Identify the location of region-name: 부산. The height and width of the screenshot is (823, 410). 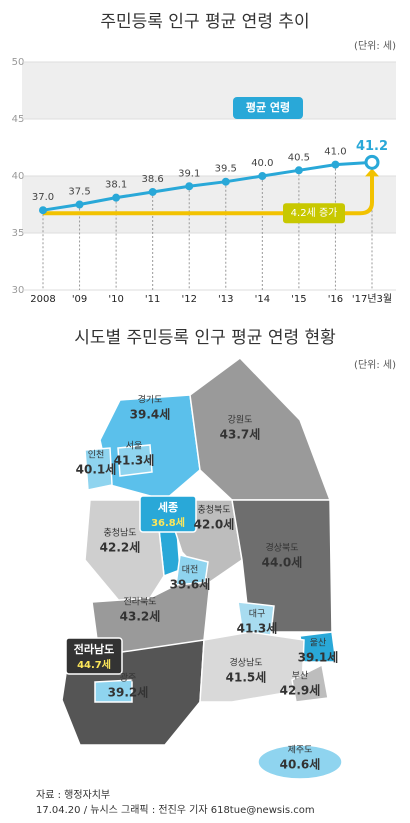
(300, 676).